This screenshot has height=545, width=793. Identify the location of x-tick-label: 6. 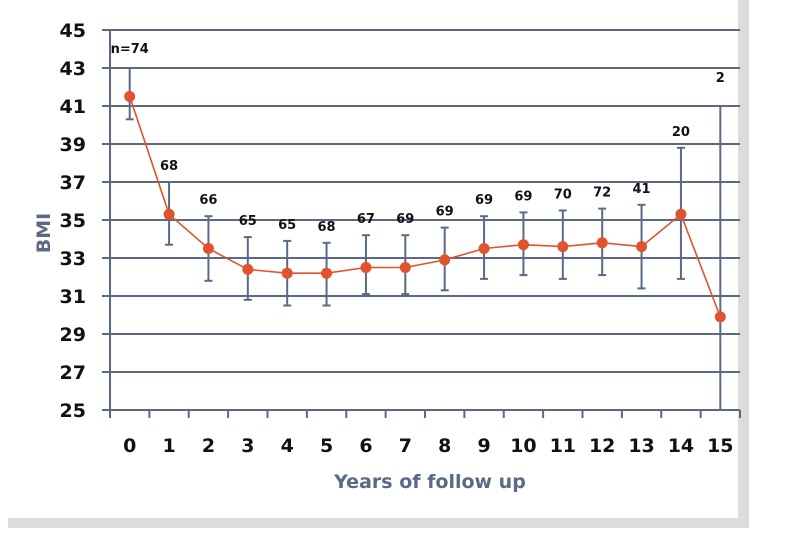
(365, 446).